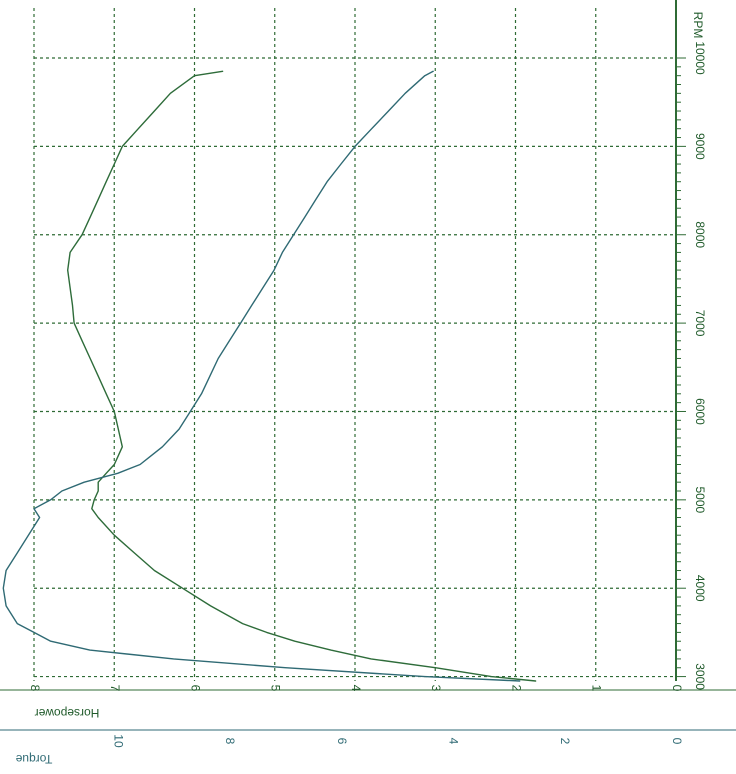 This screenshot has height=774, width=736. Describe the element at coordinates (700, 499) in the screenshot. I see `rpm-tick-5000: 5000` at that location.